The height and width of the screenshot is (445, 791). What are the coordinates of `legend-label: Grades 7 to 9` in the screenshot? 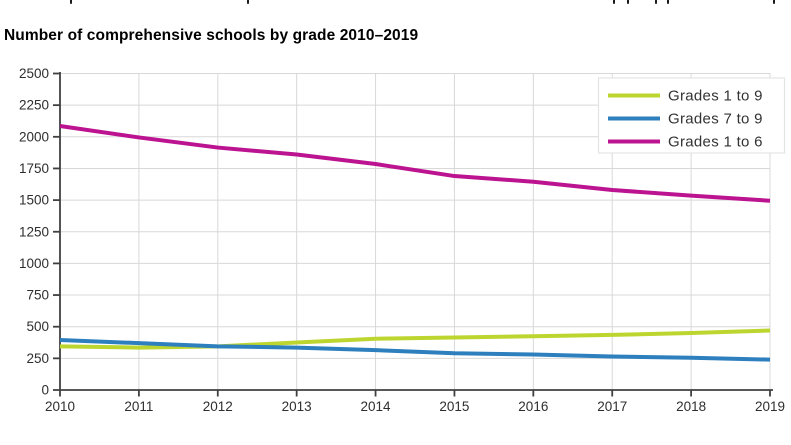 It's located at (715, 119).